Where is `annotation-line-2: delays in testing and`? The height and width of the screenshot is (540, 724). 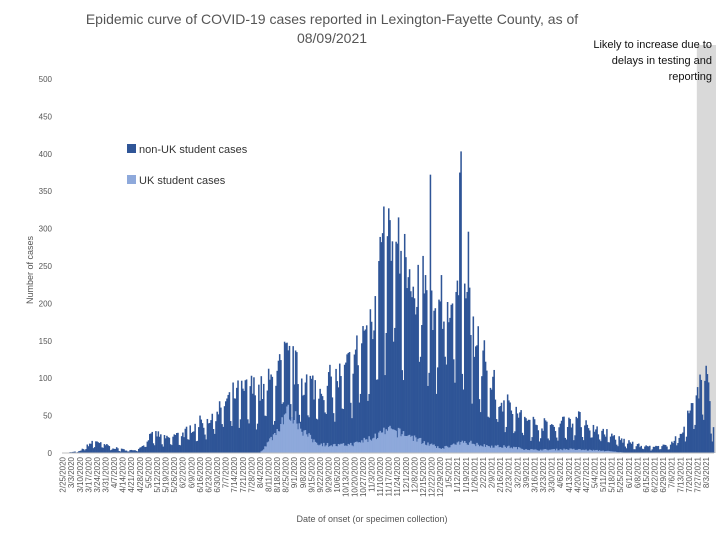 annotation-line-2: delays in testing and is located at coordinates (662, 61).